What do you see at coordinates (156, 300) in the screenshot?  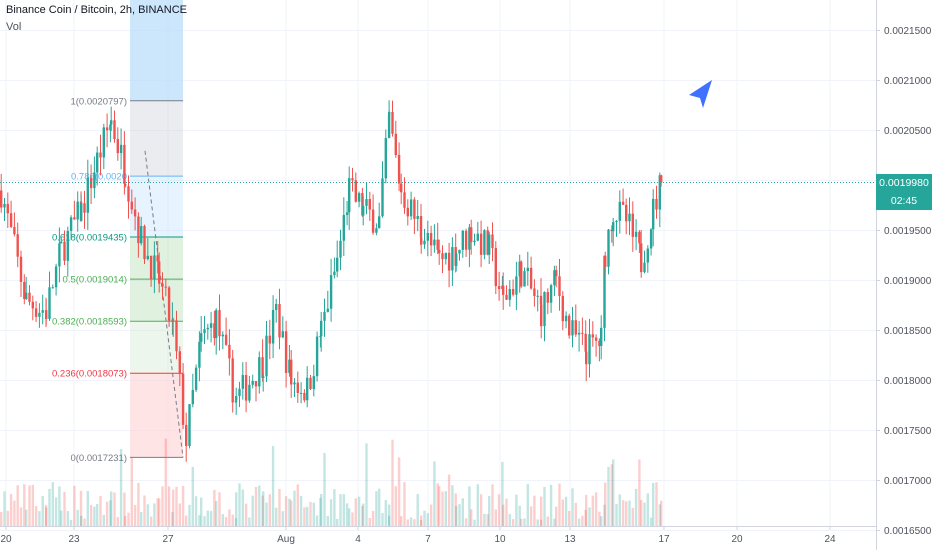 I see `fib-zone` at bounding box center [156, 300].